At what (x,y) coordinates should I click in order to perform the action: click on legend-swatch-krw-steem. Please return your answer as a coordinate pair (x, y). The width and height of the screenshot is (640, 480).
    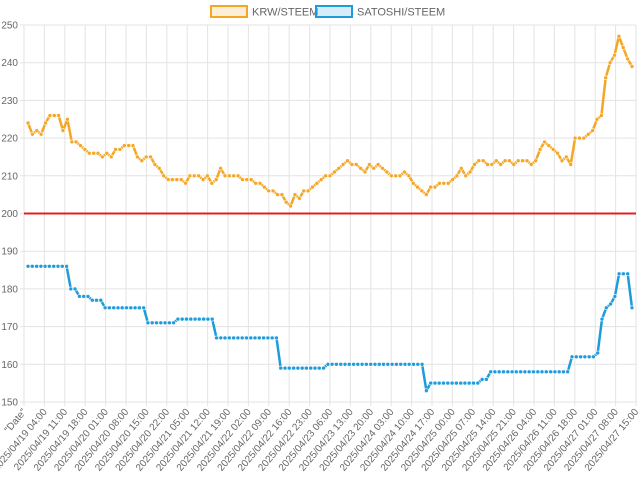
    Looking at the image, I should click on (229, 11).